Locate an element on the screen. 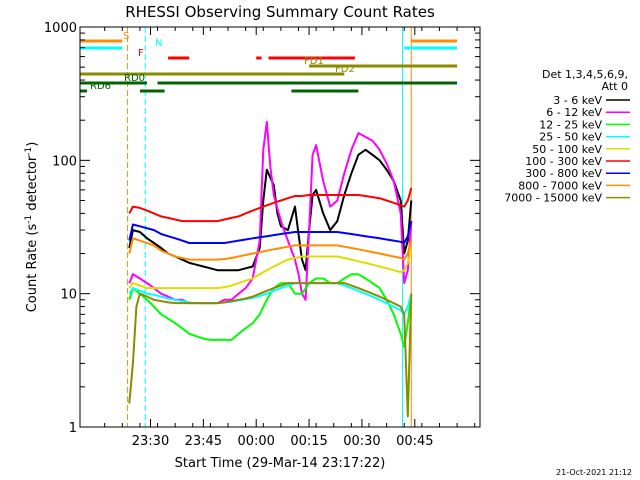 Image resolution: width=640 pixels, height=480 pixels. legend-label-12-25-kev: 12 - 25 keV is located at coordinates (570, 124).